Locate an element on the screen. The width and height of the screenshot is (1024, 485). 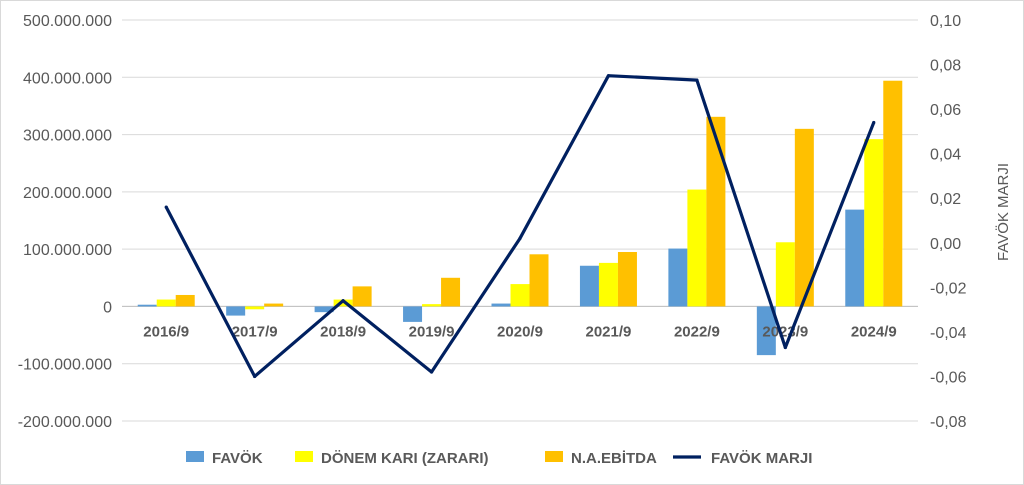
right-tick-label: 0,10 is located at coordinates (945, 21).